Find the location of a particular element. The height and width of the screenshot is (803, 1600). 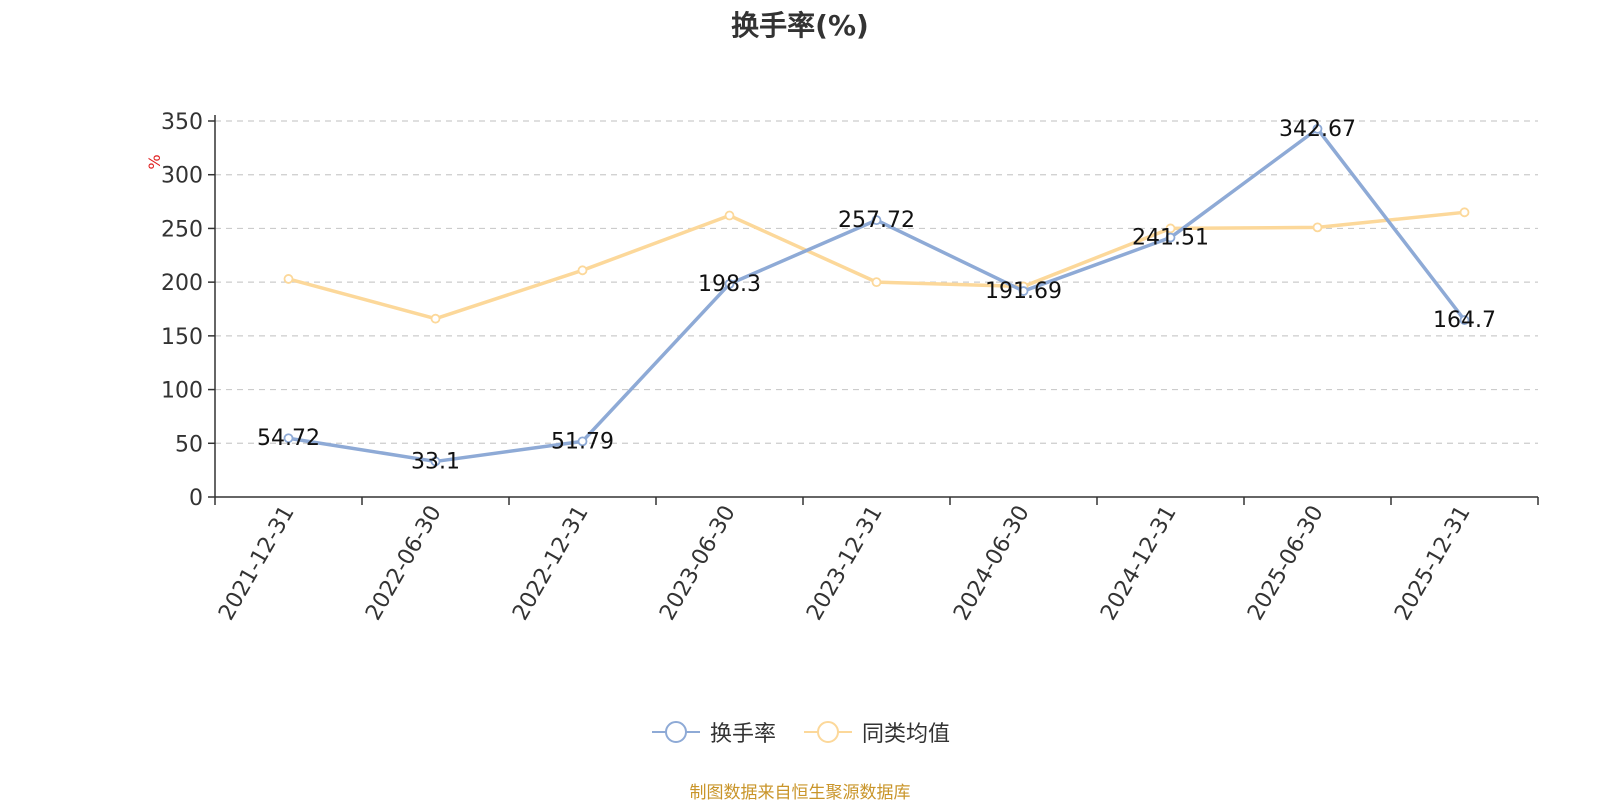

y-tick-label: 300 is located at coordinates (182, 176).